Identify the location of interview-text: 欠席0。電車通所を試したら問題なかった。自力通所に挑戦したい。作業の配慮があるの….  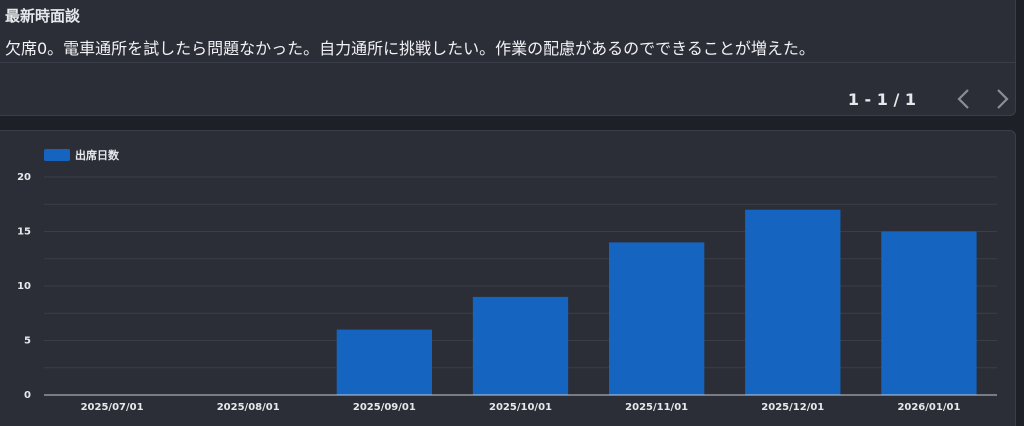
(410, 48).